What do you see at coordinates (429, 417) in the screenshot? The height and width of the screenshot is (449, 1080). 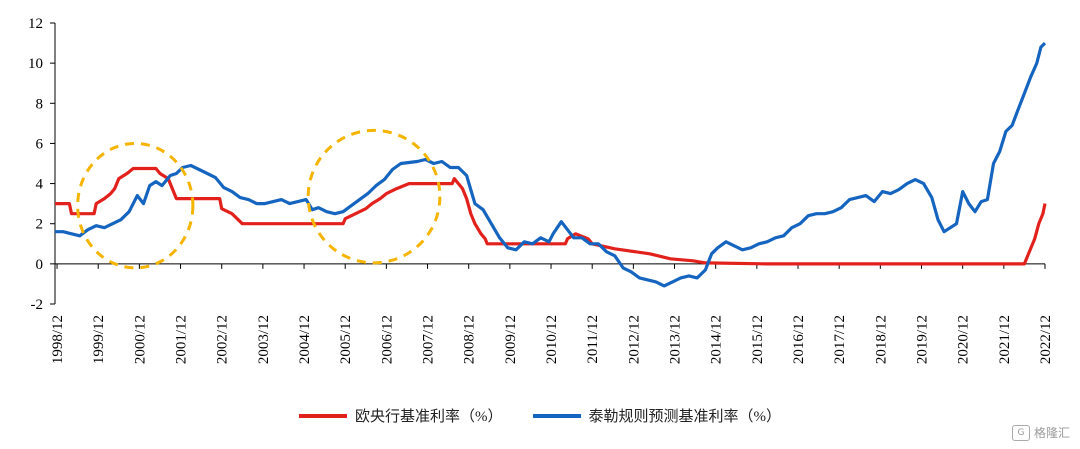 I see `legend-label: 欧央行基准利率（%）` at bounding box center [429, 417].